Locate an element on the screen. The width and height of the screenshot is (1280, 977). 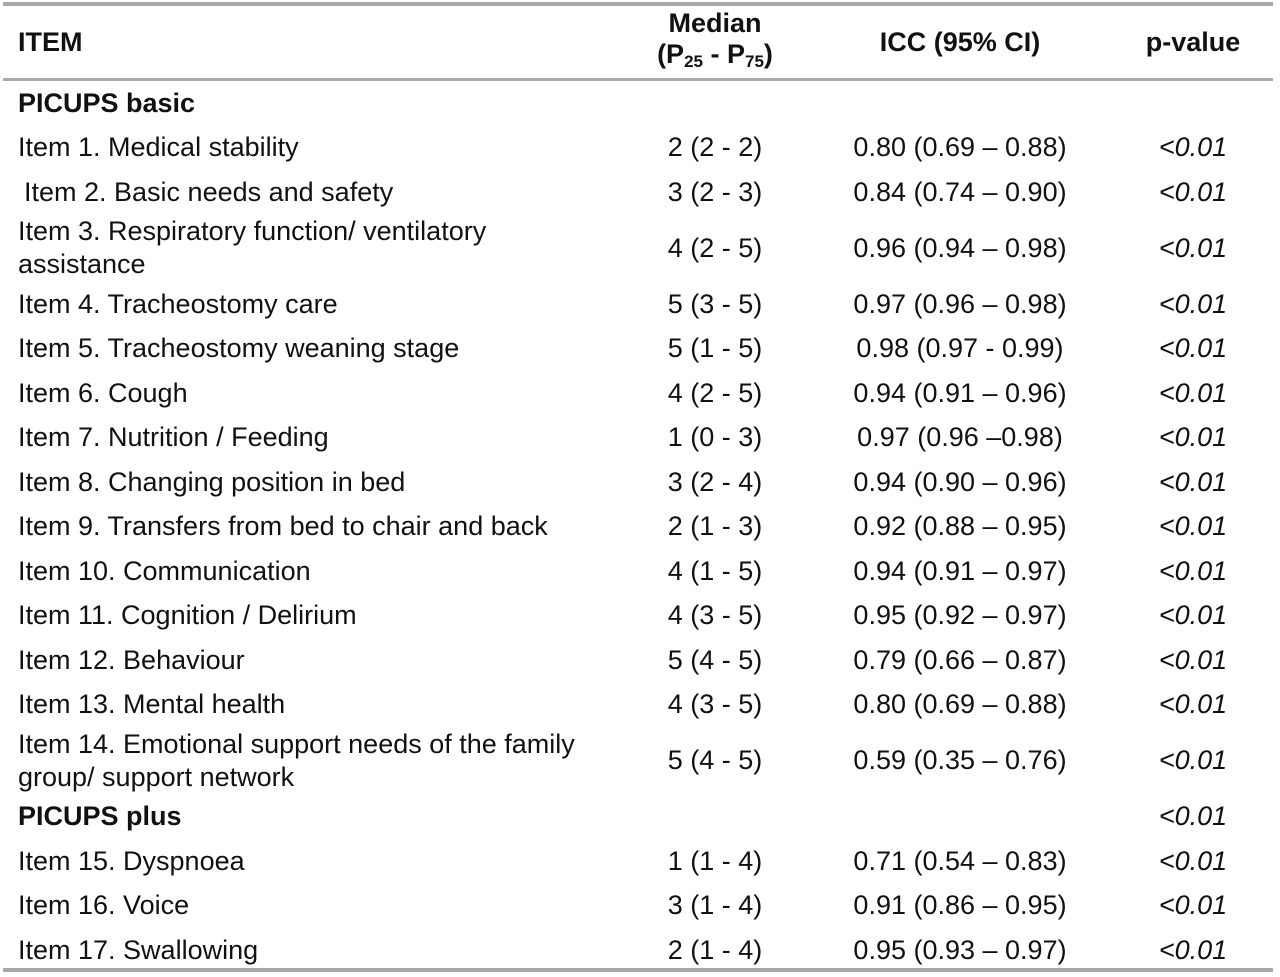
cell-item: PICUPS plus is located at coordinates (100, 816).